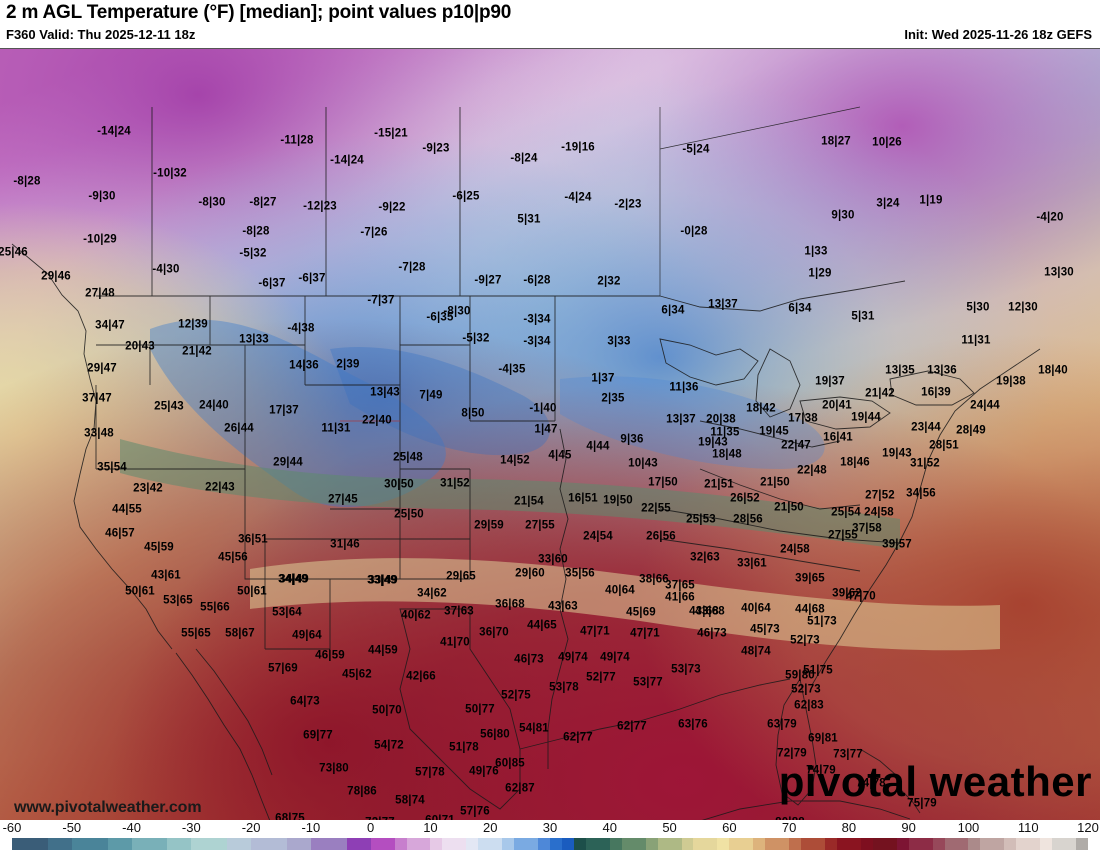  I want to click on colorbar-tick: 40, so click(609, 827).